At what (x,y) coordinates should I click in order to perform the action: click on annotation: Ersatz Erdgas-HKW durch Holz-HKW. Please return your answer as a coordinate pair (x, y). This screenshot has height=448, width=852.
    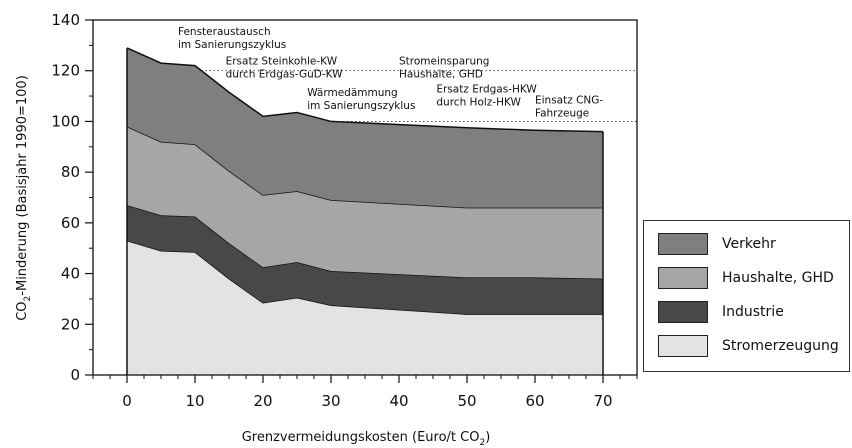
    Looking at the image, I should click on (486, 95).